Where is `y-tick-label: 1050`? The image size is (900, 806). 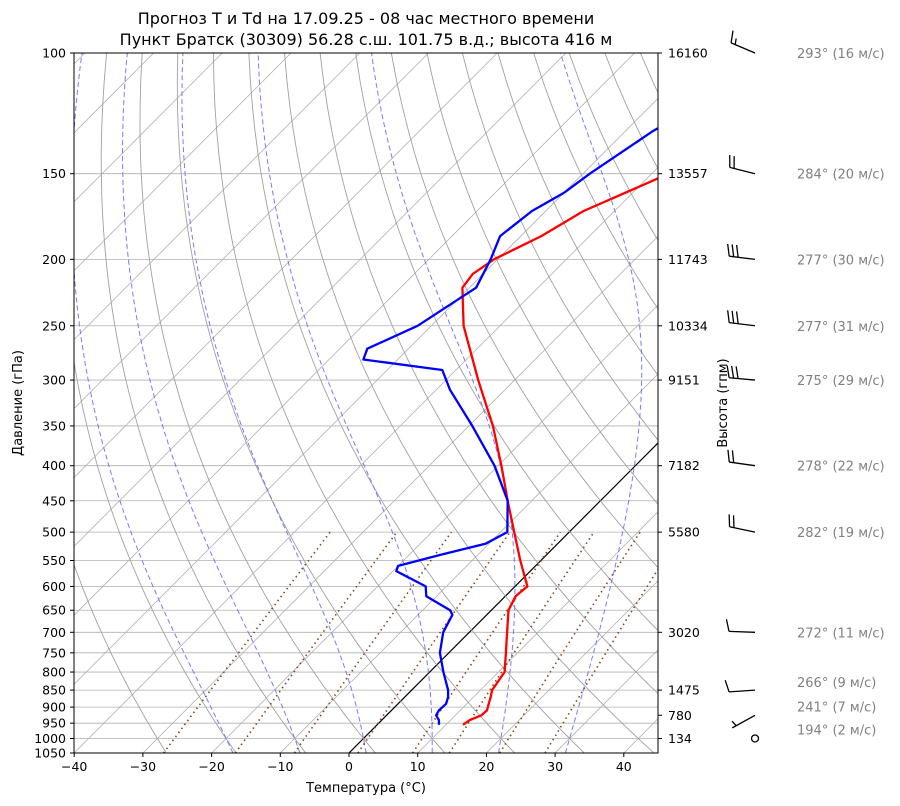 y-tick-label: 1050 is located at coordinates (50, 753).